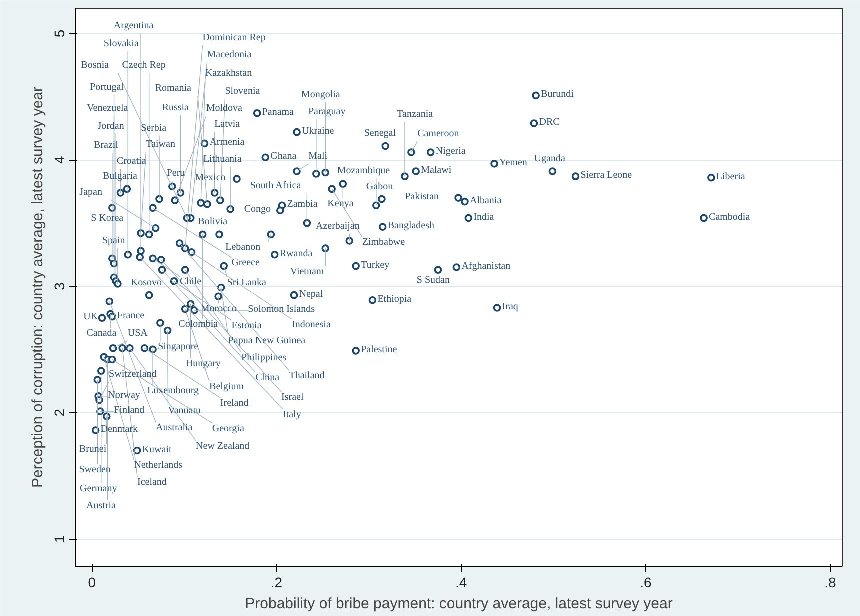 This screenshot has width=860, height=616. What do you see at coordinates (380, 186) in the screenshot?
I see `annotation: Gabon` at bounding box center [380, 186].